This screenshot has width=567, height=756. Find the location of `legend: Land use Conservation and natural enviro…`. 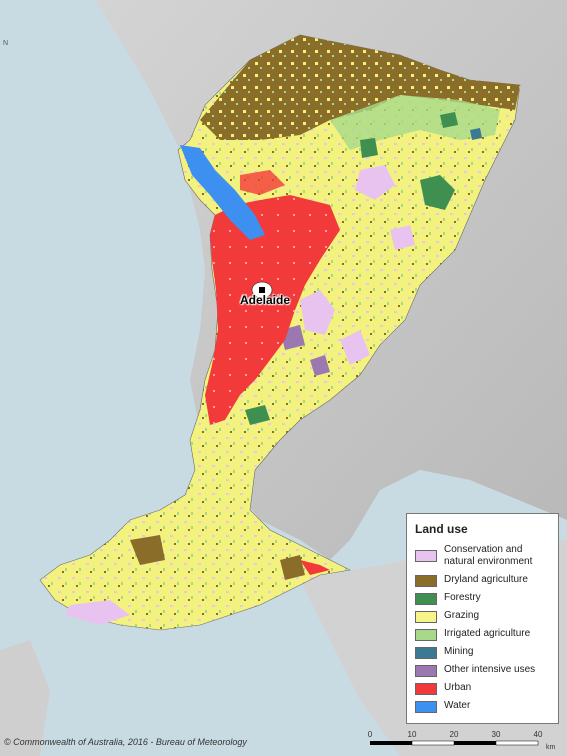

legend: Land use Conservation and natural enviro… is located at coordinates (482, 618).